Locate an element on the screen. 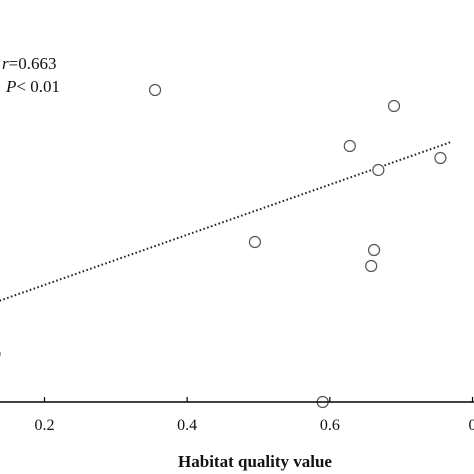 This screenshot has height=474, width=474. p-value-annotation: P< 0.01 is located at coordinates (32, 86).